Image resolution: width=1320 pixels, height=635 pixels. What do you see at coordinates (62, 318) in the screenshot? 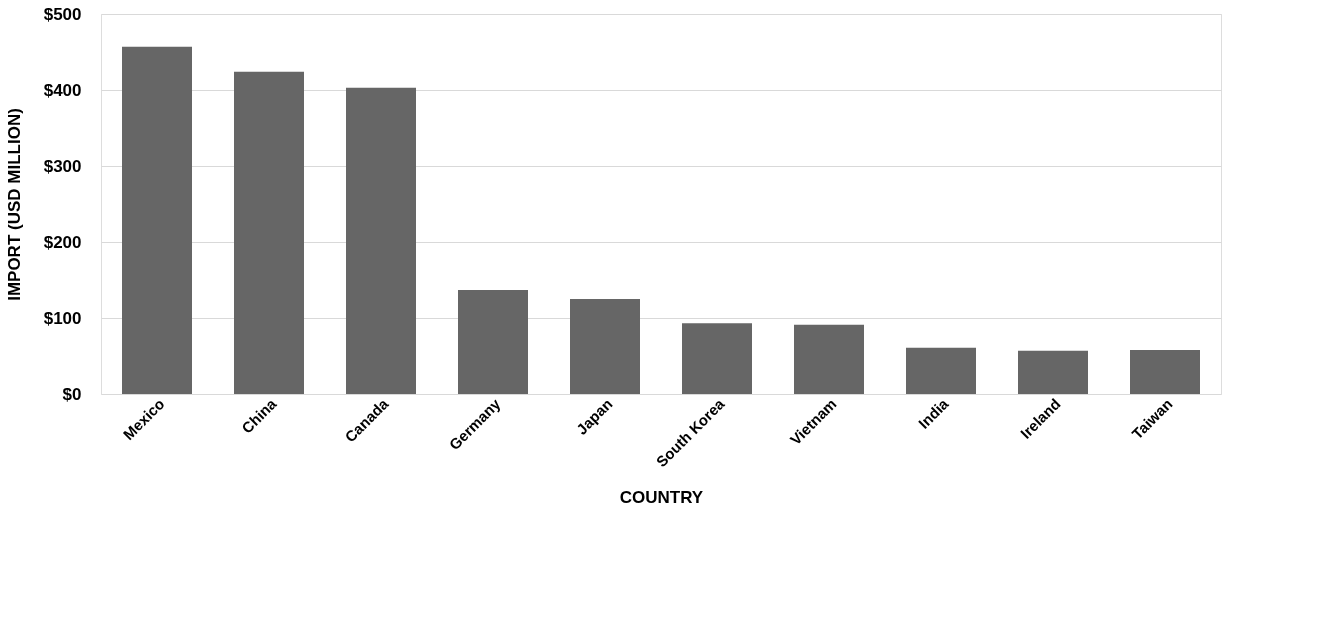
I see `y-tick-label: $100` at bounding box center [62, 318].